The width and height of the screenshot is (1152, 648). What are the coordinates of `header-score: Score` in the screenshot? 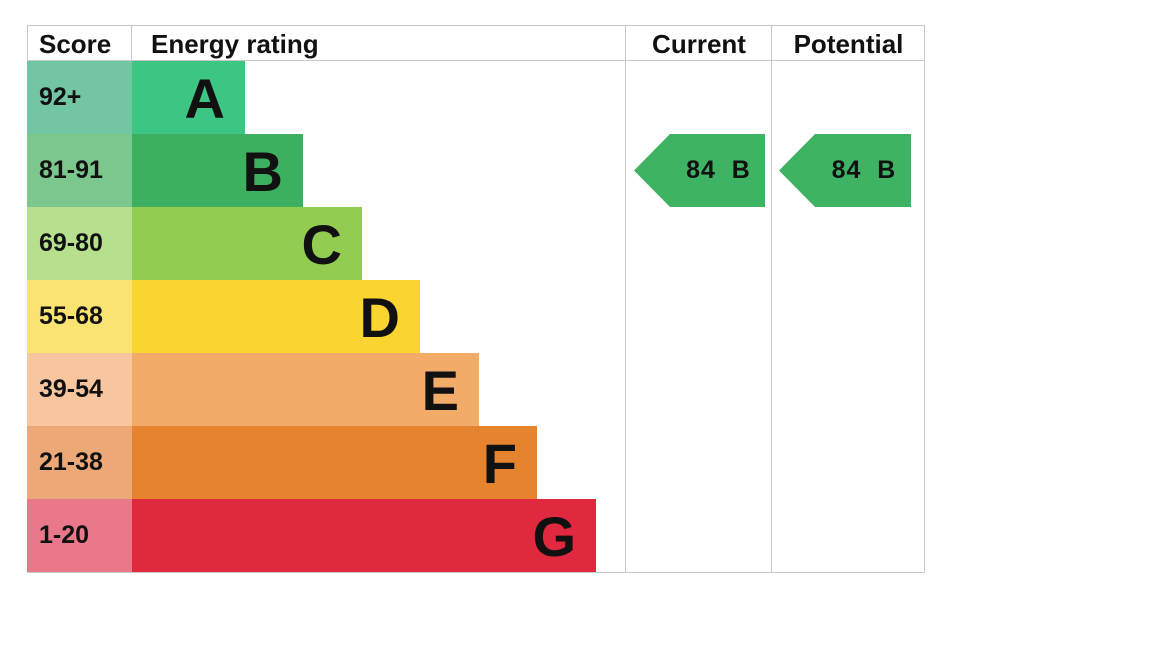 It's located at (75, 44).